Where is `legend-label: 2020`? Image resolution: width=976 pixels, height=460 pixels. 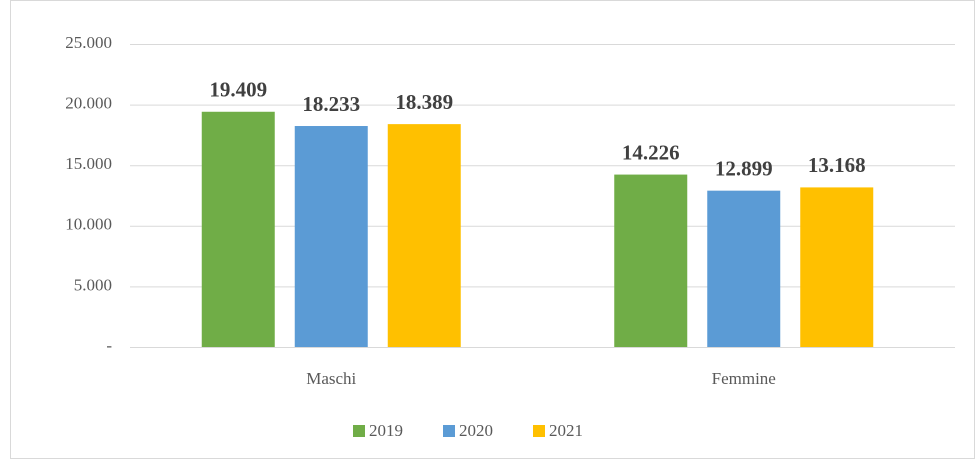 legend-label: 2020 is located at coordinates (476, 430).